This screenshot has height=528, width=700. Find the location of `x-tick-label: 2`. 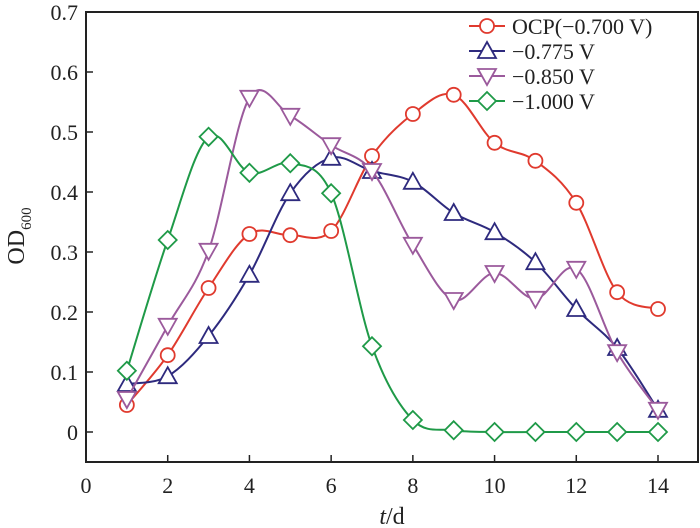

x-tick-label: 2 is located at coordinates (167, 485).